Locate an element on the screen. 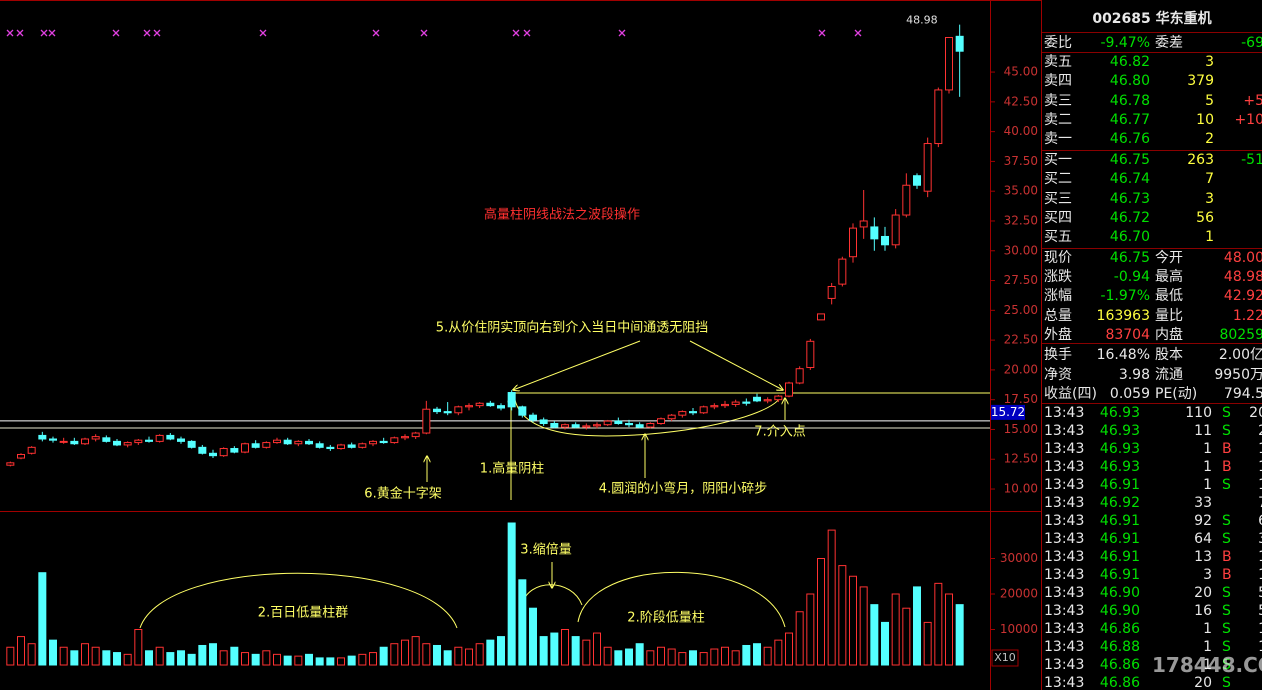 The height and width of the screenshot is (690, 1262). field-value: -69 is located at coordinates (1251, 43).